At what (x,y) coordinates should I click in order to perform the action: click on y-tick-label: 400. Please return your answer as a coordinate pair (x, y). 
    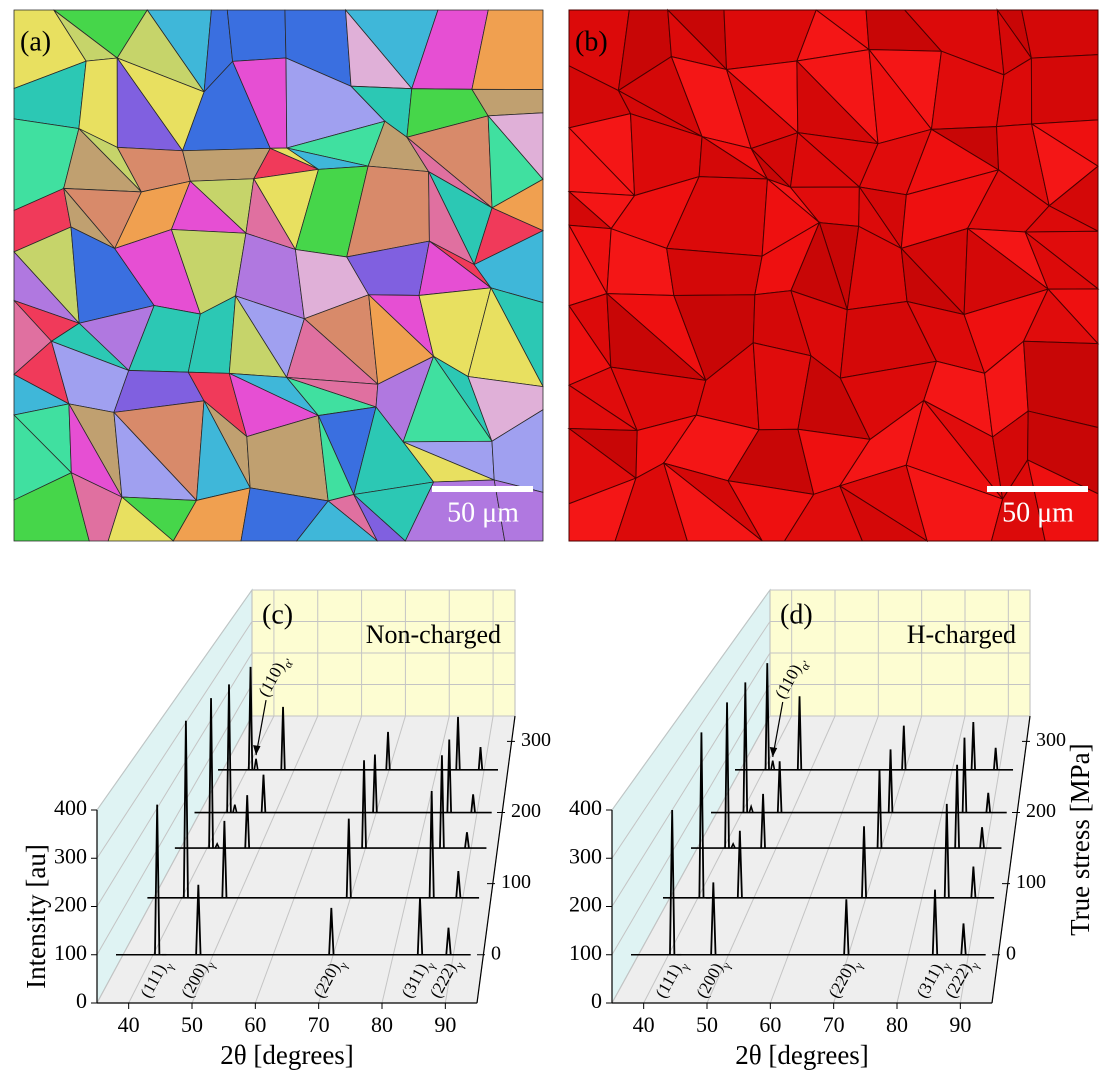
    Looking at the image, I should click on (70, 807).